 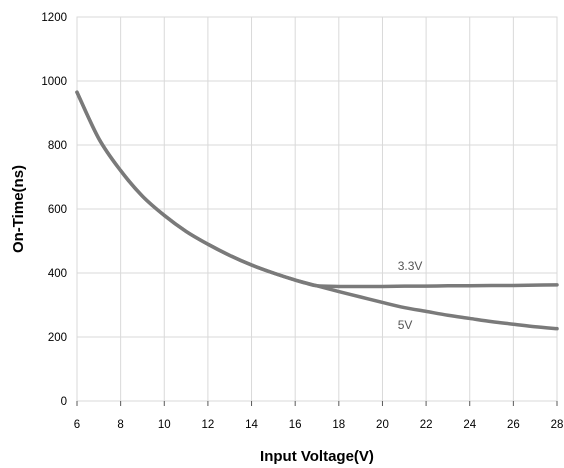 What do you see at coordinates (164, 425) in the screenshot?
I see `x-tick-label: 10` at bounding box center [164, 425].